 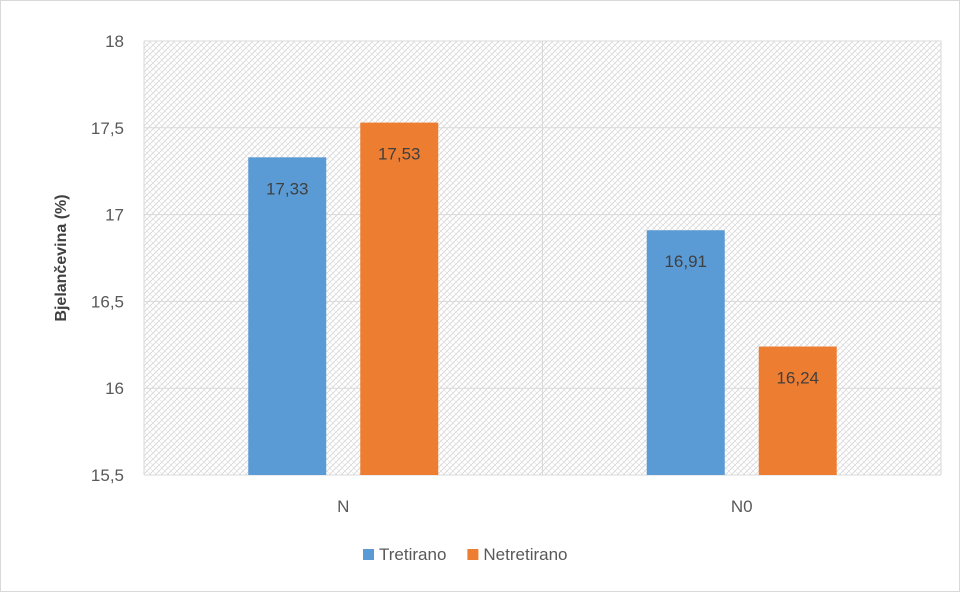 I want to click on y-tick-label: 18, so click(x=114, y=41).